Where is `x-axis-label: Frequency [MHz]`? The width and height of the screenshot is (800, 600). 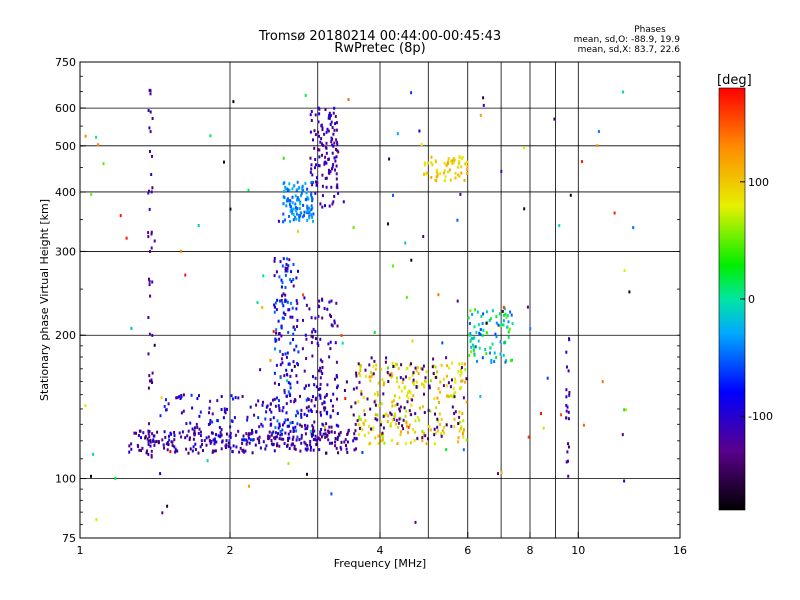
x-axis-label: Frequency [MHz] is located at coordinates (380, 563).